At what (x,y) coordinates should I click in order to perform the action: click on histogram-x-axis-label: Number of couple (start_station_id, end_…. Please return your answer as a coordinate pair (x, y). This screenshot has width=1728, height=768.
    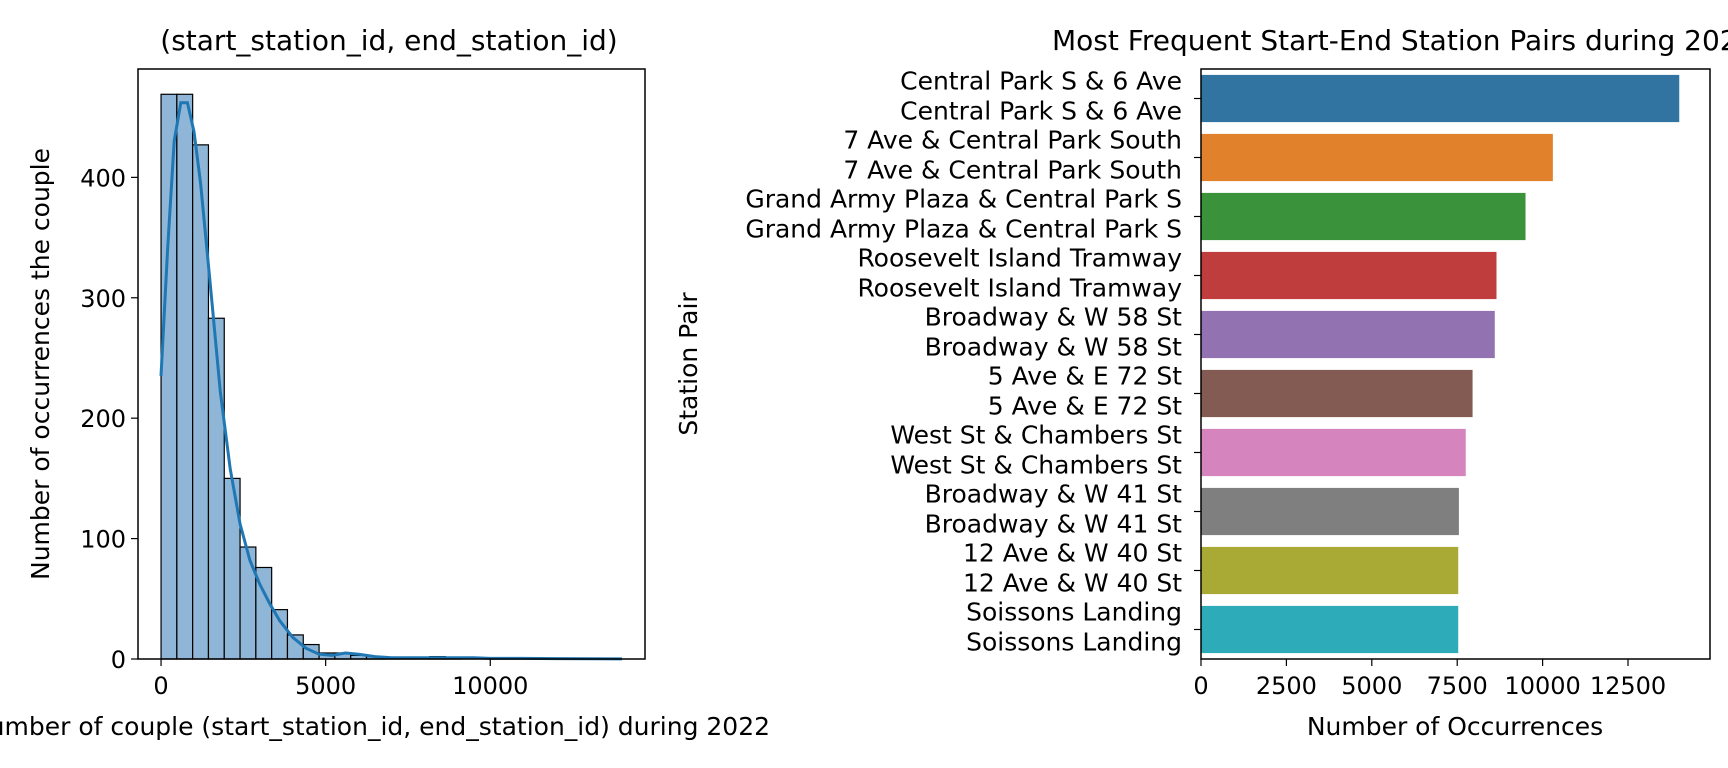
    Looking at the image, I should click on (385, 726).